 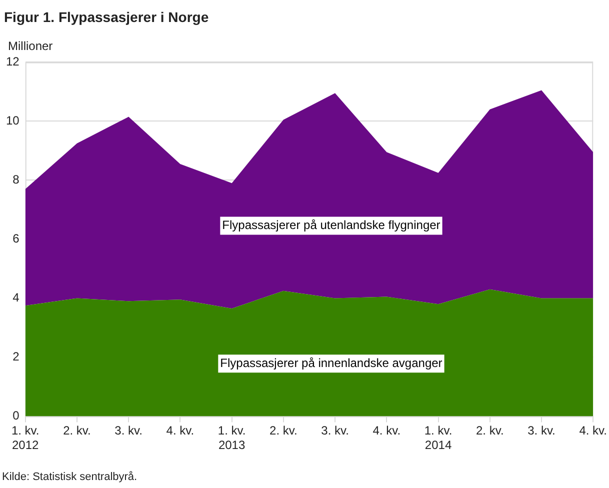 I want to click on y-tick-label: 2, so click(x=16, y=357).